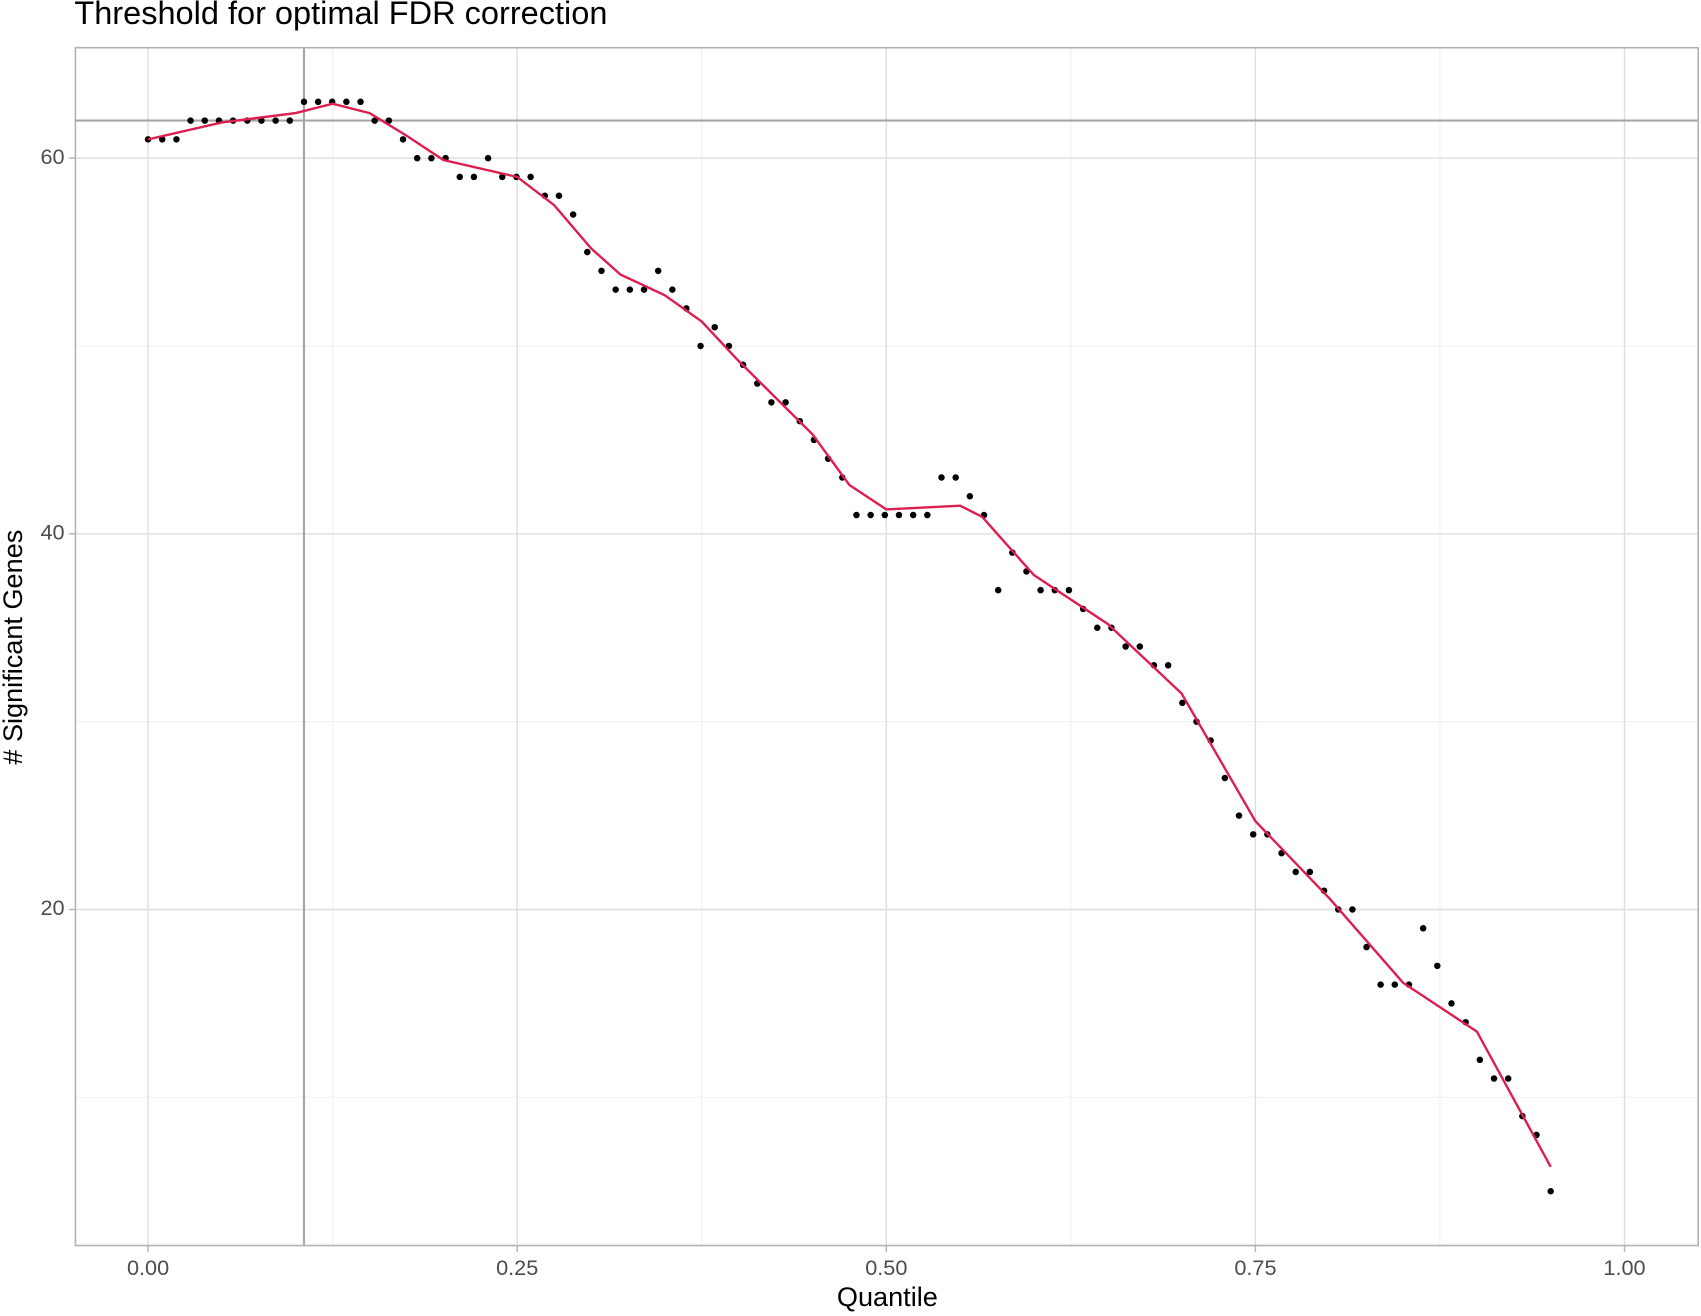  Describe the element at coordinates (52, 532) in the screenshot. I see `y-tick-label: 40` at that location.